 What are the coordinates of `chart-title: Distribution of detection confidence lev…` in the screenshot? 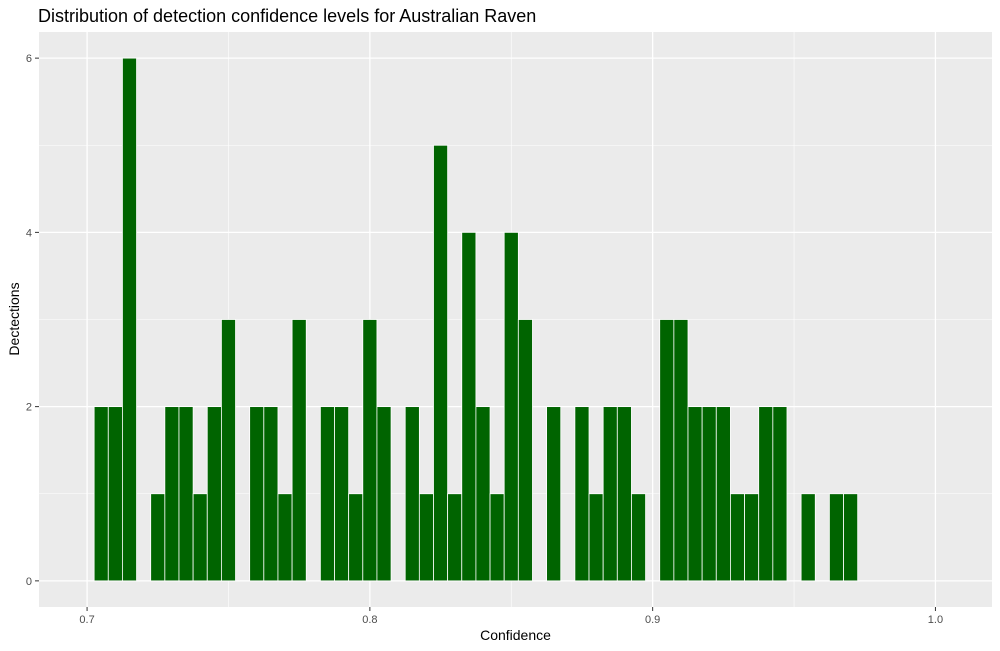 It's located at (287, 16).